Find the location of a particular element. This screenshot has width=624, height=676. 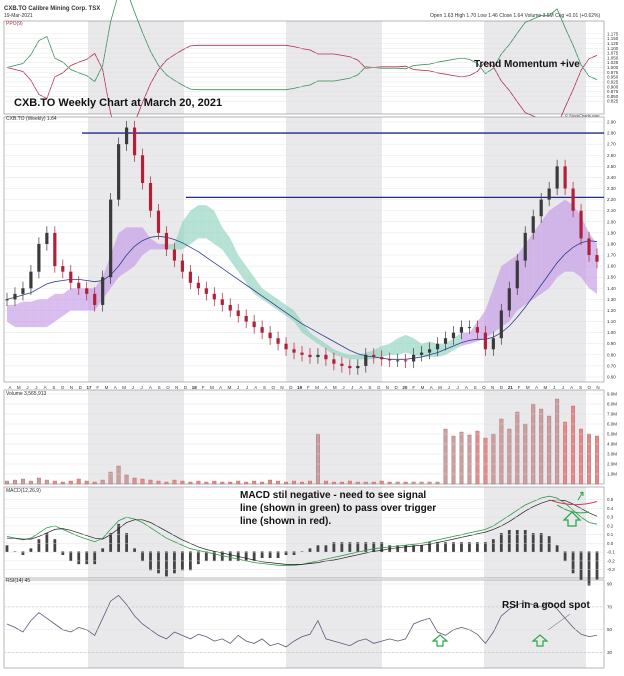

ppo-tick-label: 0.925 is located at coordinates (613, 81).